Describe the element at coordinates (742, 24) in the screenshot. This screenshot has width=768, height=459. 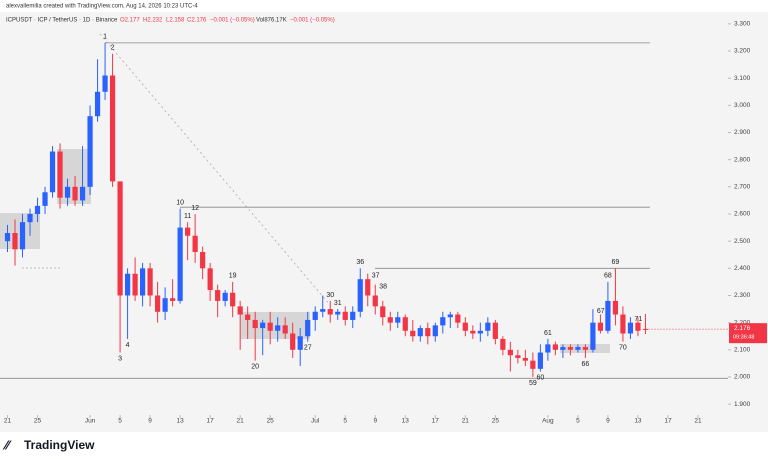
I see `y-tick-label: 3.300` at that location.